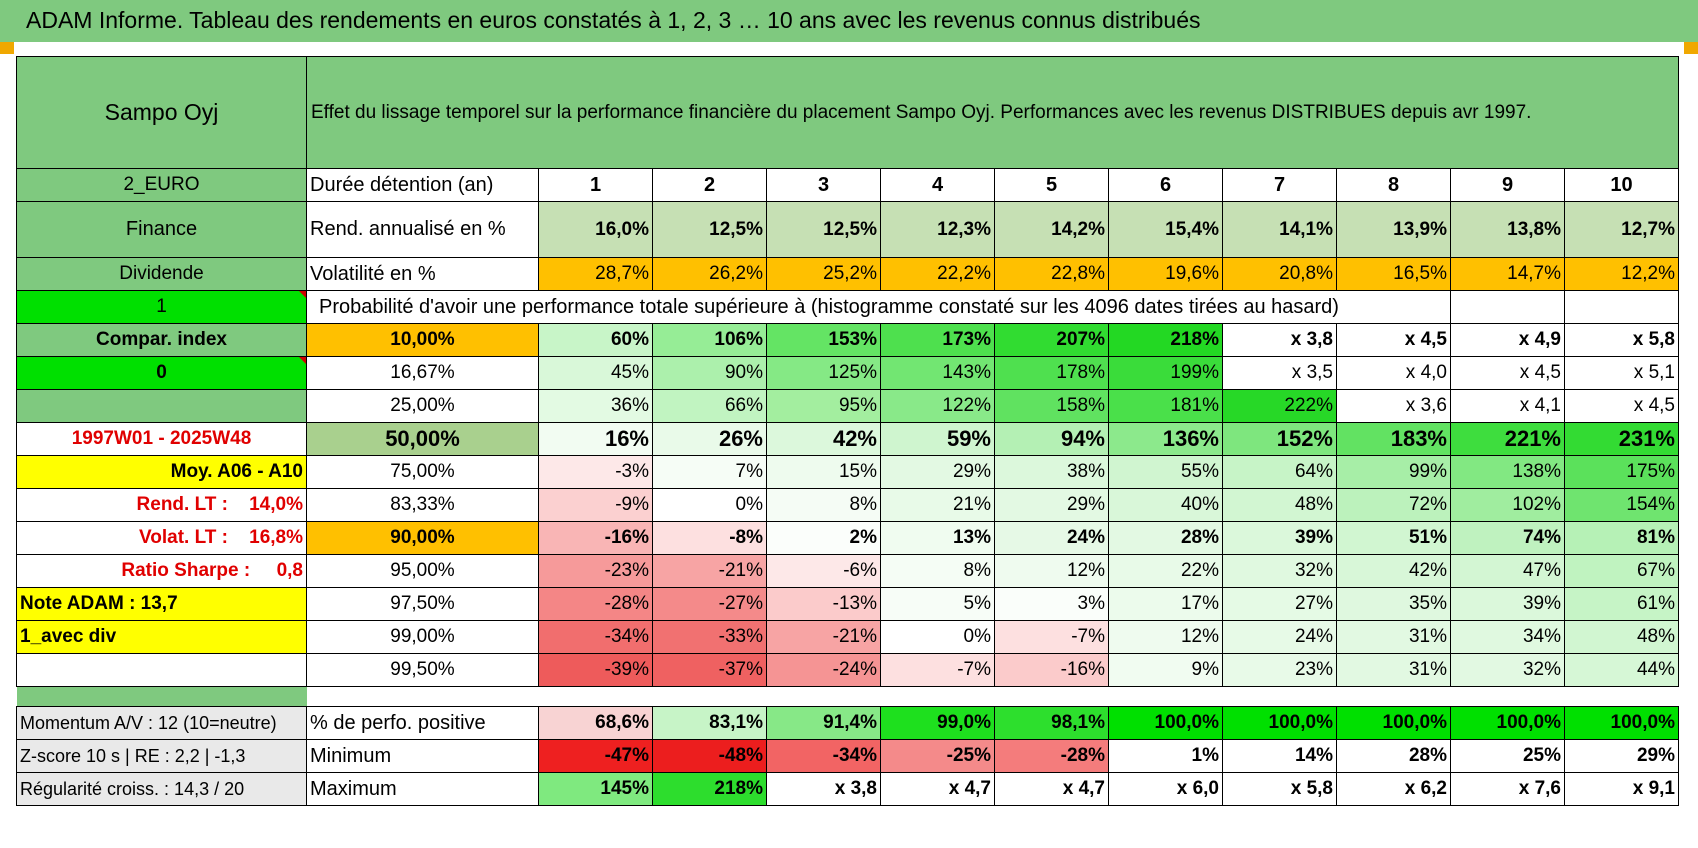 The image size is (1698, 848). I want to click on period-label: 1997W01 - 2025W48, so click(161, 439).